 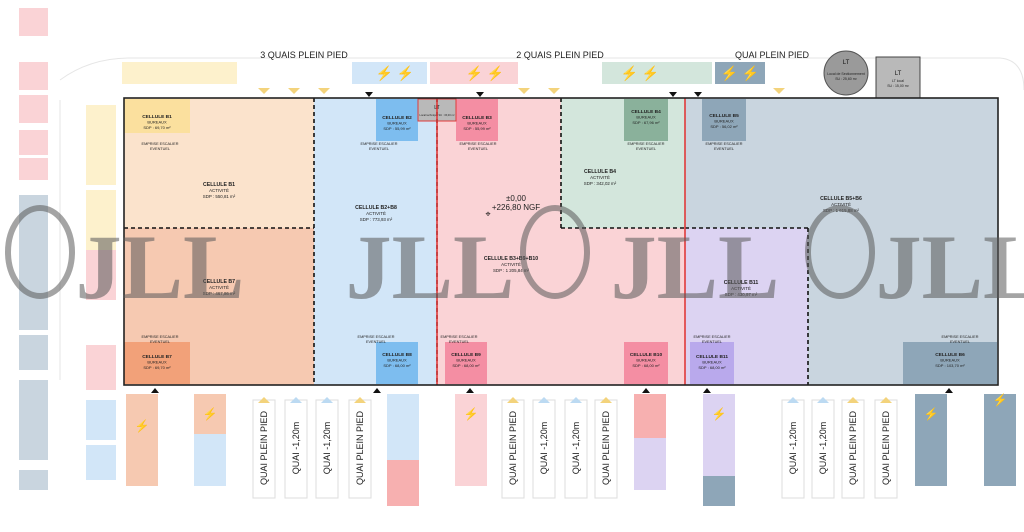 What do you see at coordinates (846, 63) in the screenshot?
I see `lt-circle-title: LT` at bounding box center [846, 63].